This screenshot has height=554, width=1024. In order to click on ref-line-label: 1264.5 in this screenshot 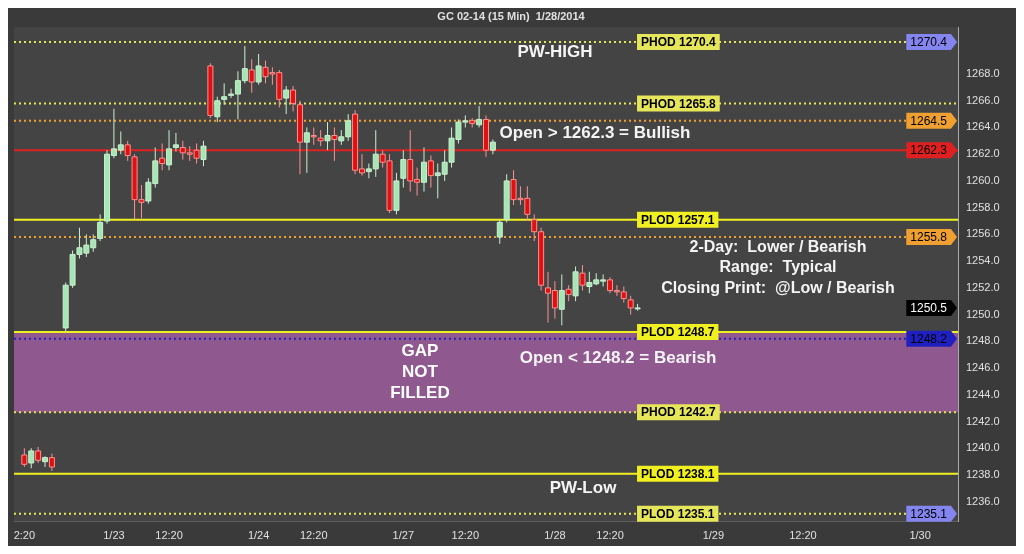, I will do `click(929, 121)`.